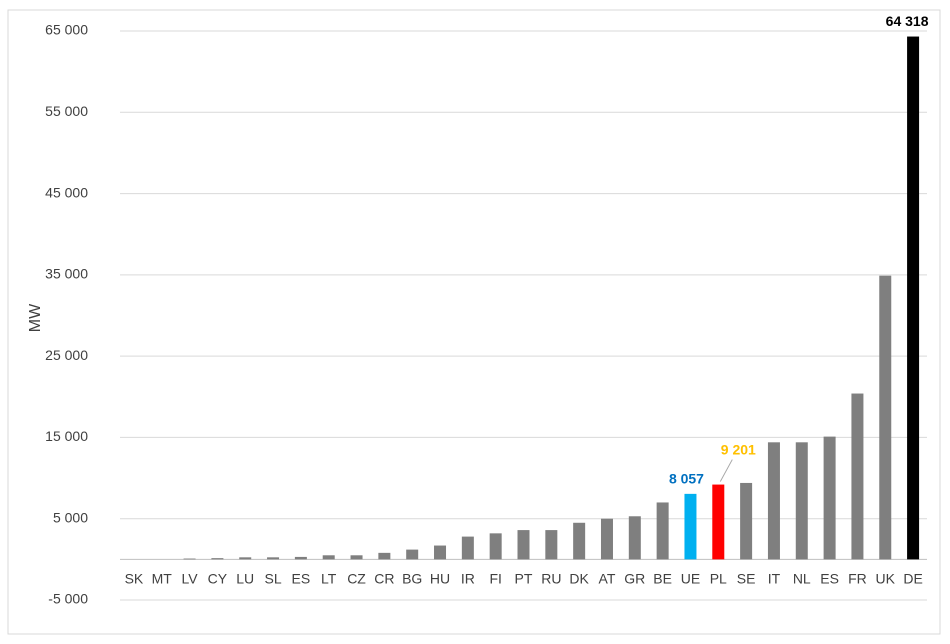 The image size is (950, 644). What do you see at coordinates (802, 579) in the screenshot?
I see `x-tick-label: NL` at bounding box center [802, 579].